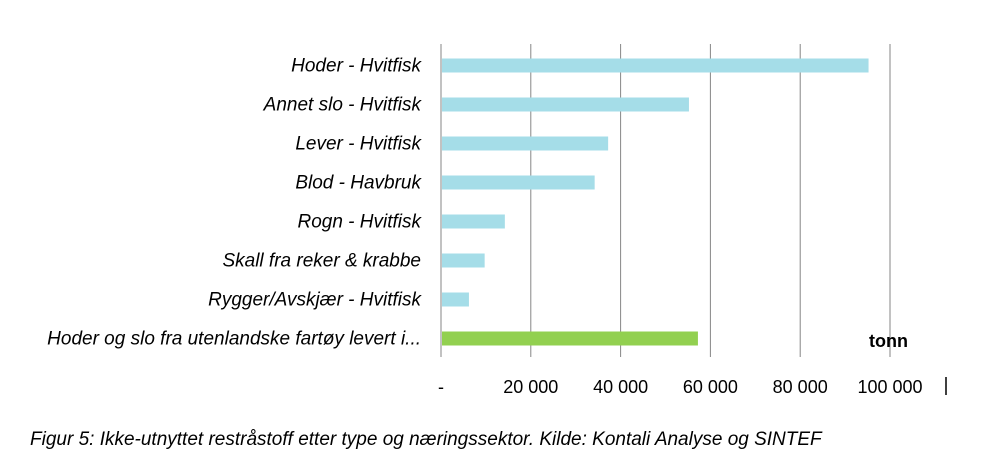 The image size is (995, 472). I want to click on x-tick-label: 80 000, so click(800, 387).